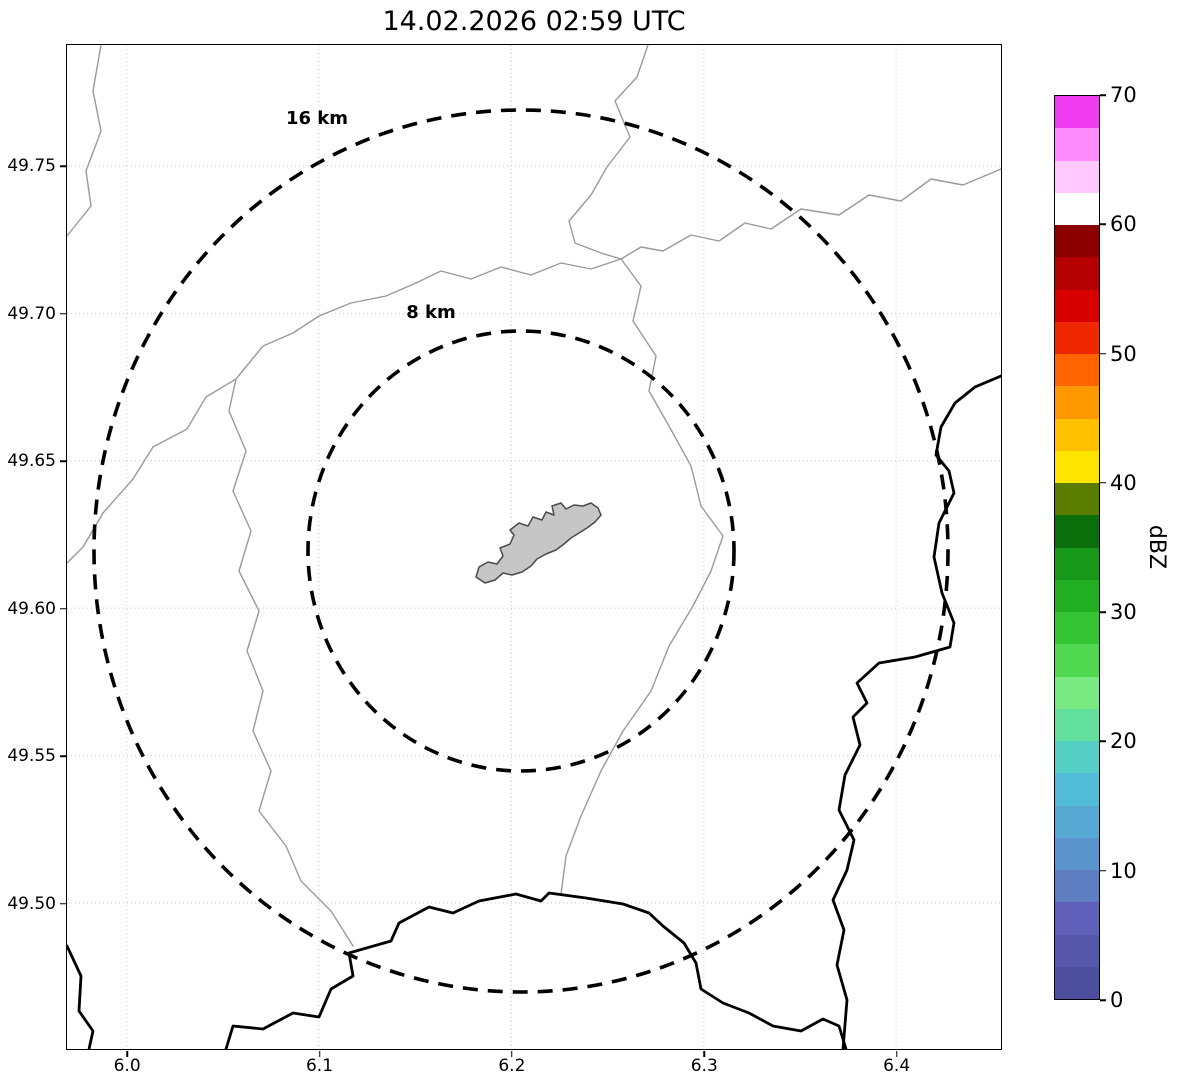 This screenshot has height=1084, width=1188. I want to click on colorbar-gradient, so click(1077, 547).